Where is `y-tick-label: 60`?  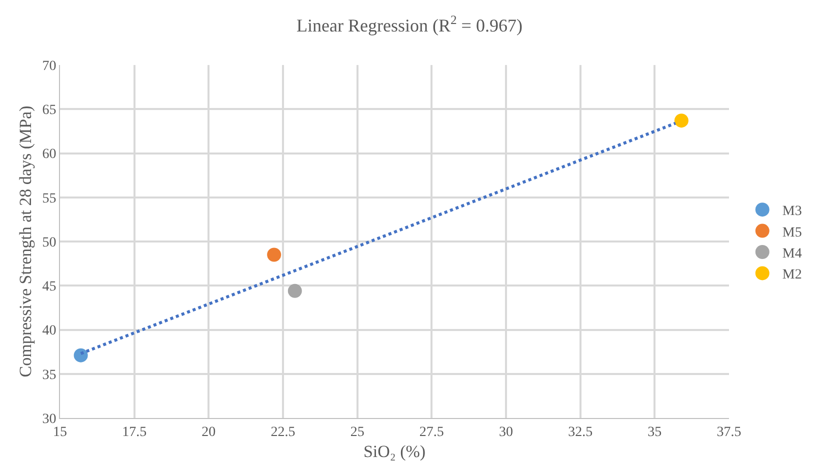 y-tick-label: 60 is located at coordinates (49, 154).